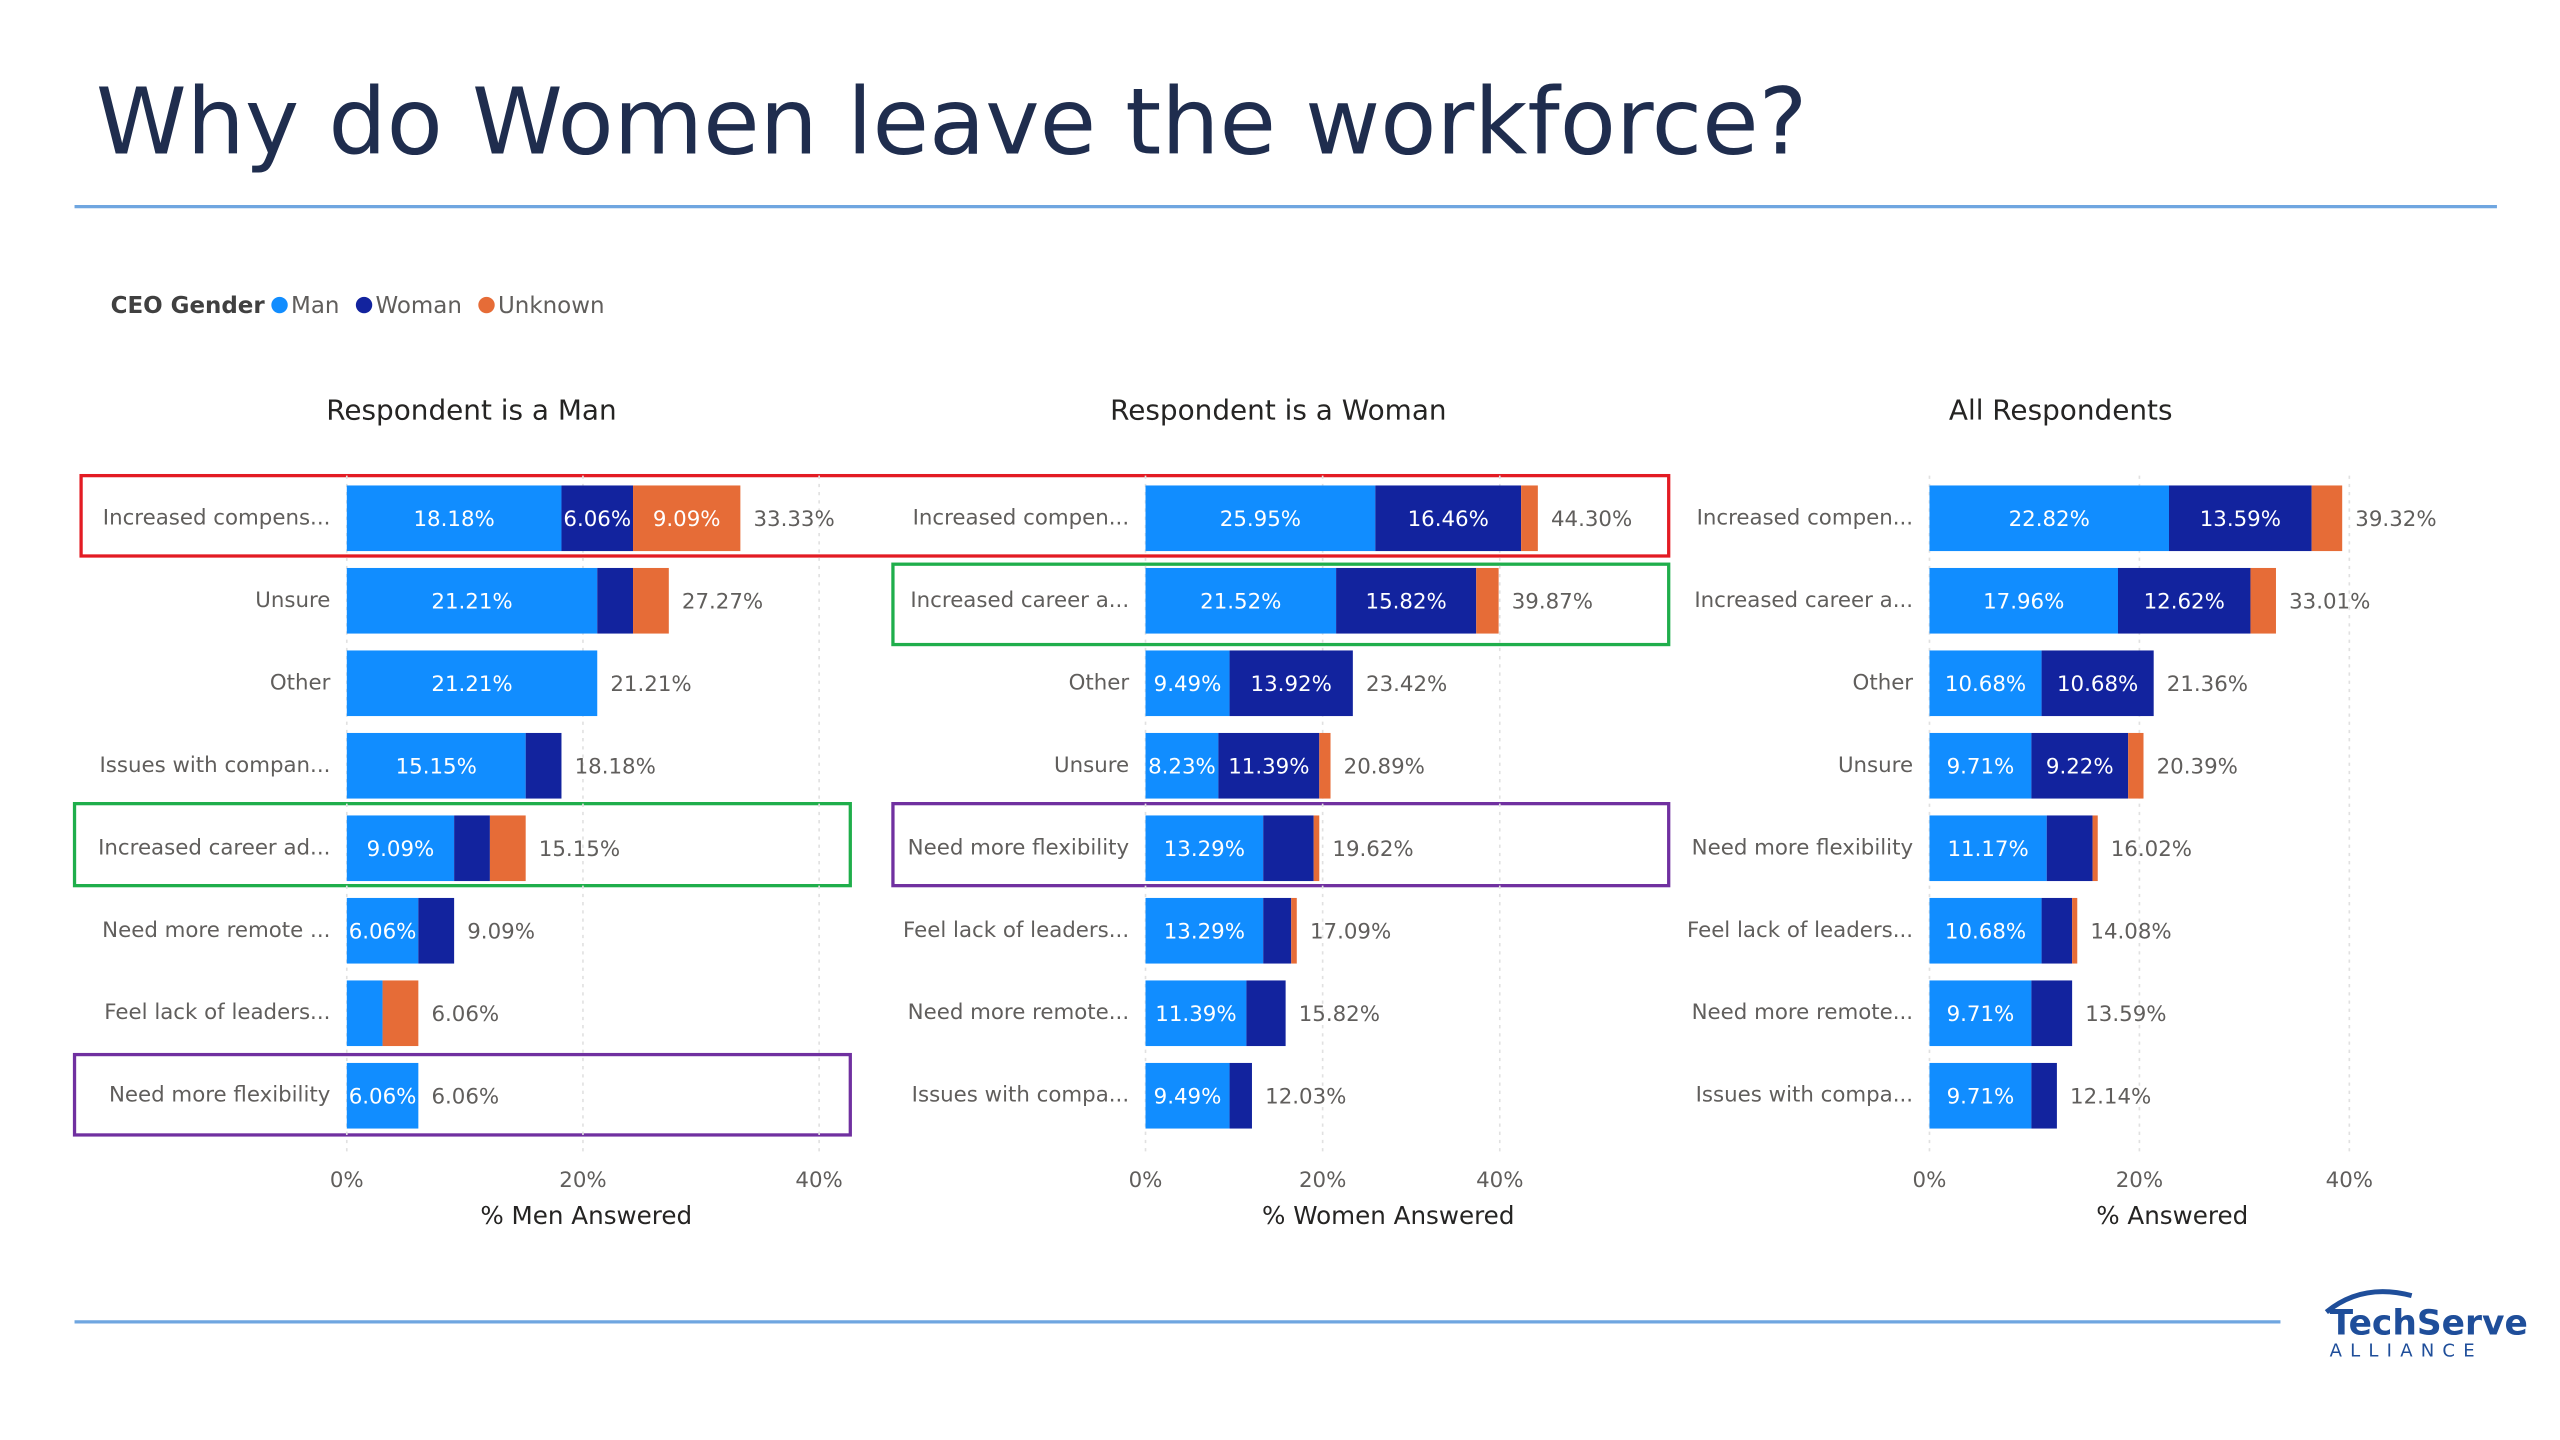  What do you see at coordinates (436, 766) in the screenshot?
I see `value-label: 15.15%` at bounding box center [436, 766].